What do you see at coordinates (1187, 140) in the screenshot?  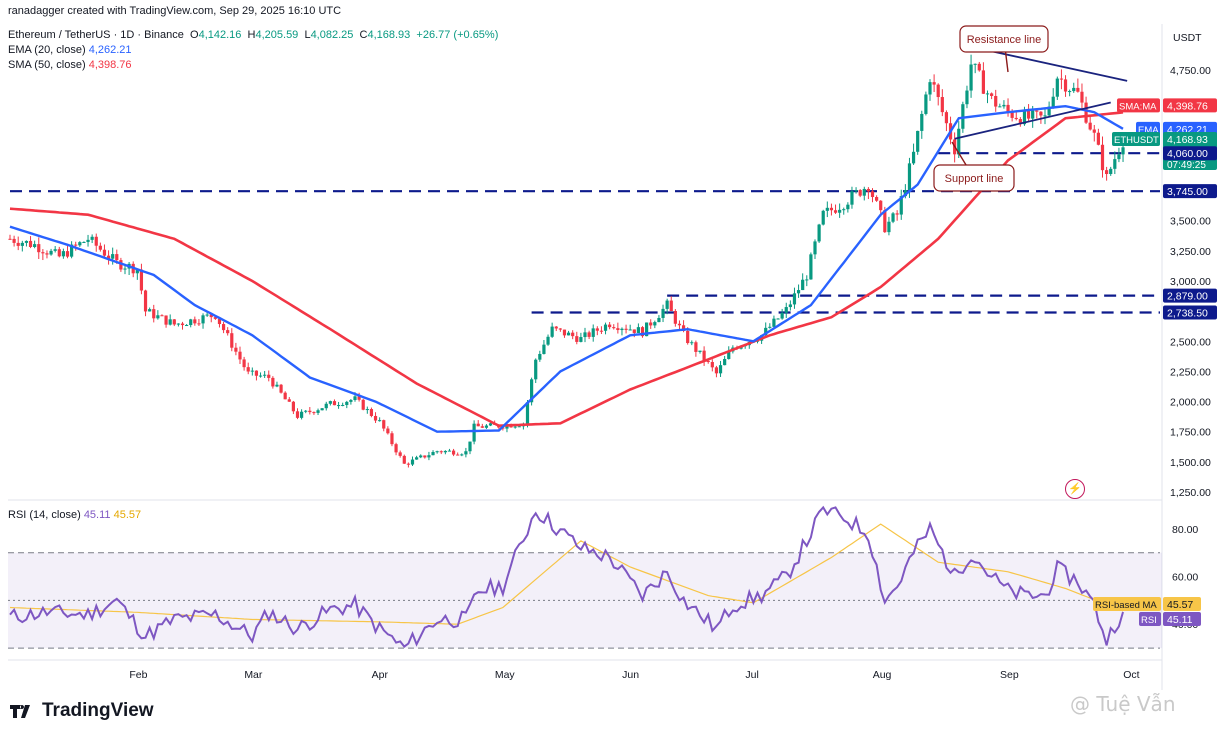 I see `price-tag-value: 4,168.93` at bounding box center [1187, 140].